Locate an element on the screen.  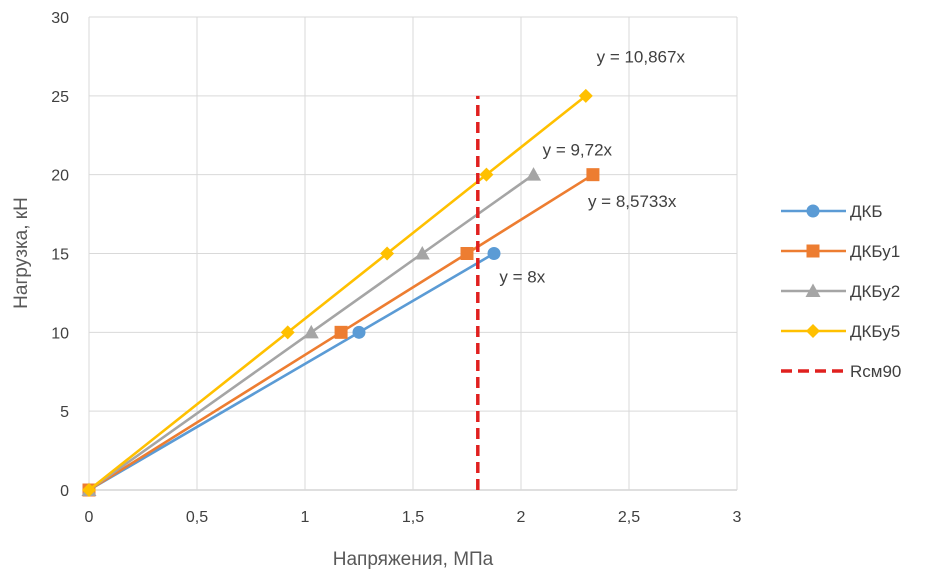
trendline-equation-label: y = 8,5733x is located at coordinates (632, 201).